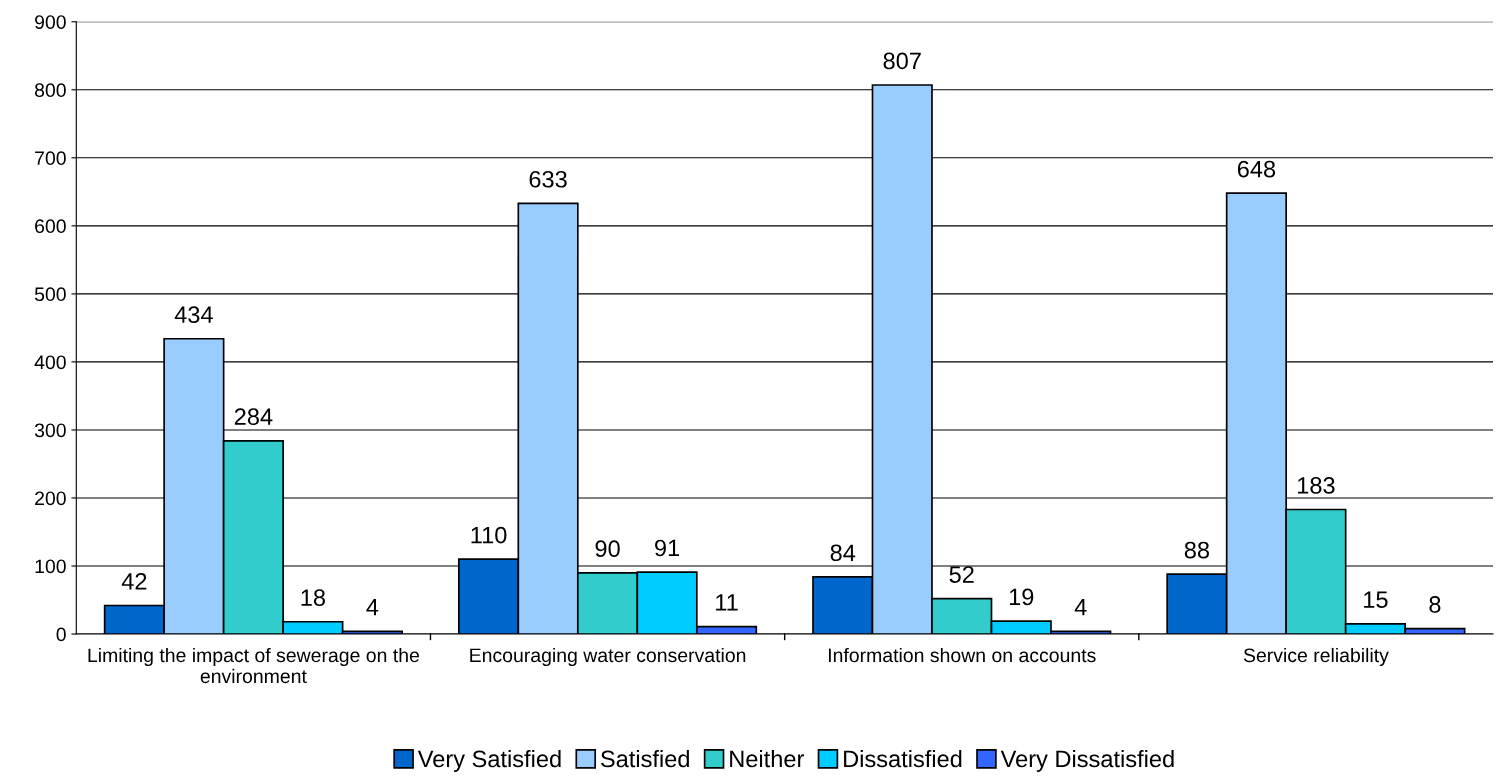 The height and width of the screenshot is (777, 1496). What do you see at coordinates (903, 758) in the screenshot?
I see `legend-label: Dissatisfied` at bounding box center [903, 758].